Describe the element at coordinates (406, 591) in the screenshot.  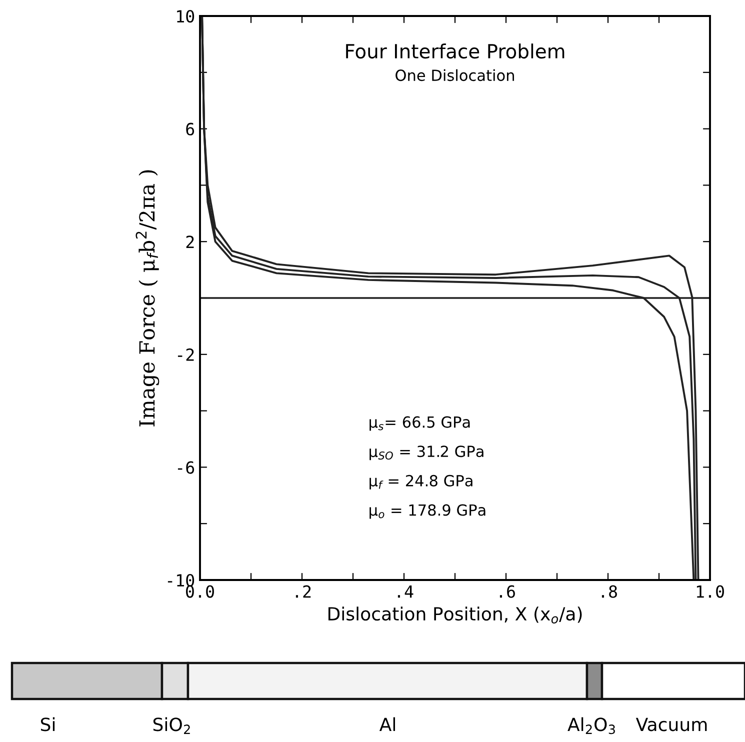
I see `x-tick-label: .4` at that location.